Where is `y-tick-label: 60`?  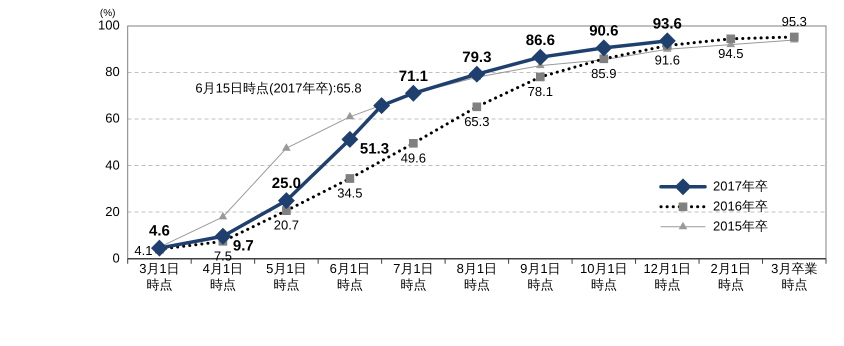
y-tick-label: 60 is located at coordinates (112, 118).